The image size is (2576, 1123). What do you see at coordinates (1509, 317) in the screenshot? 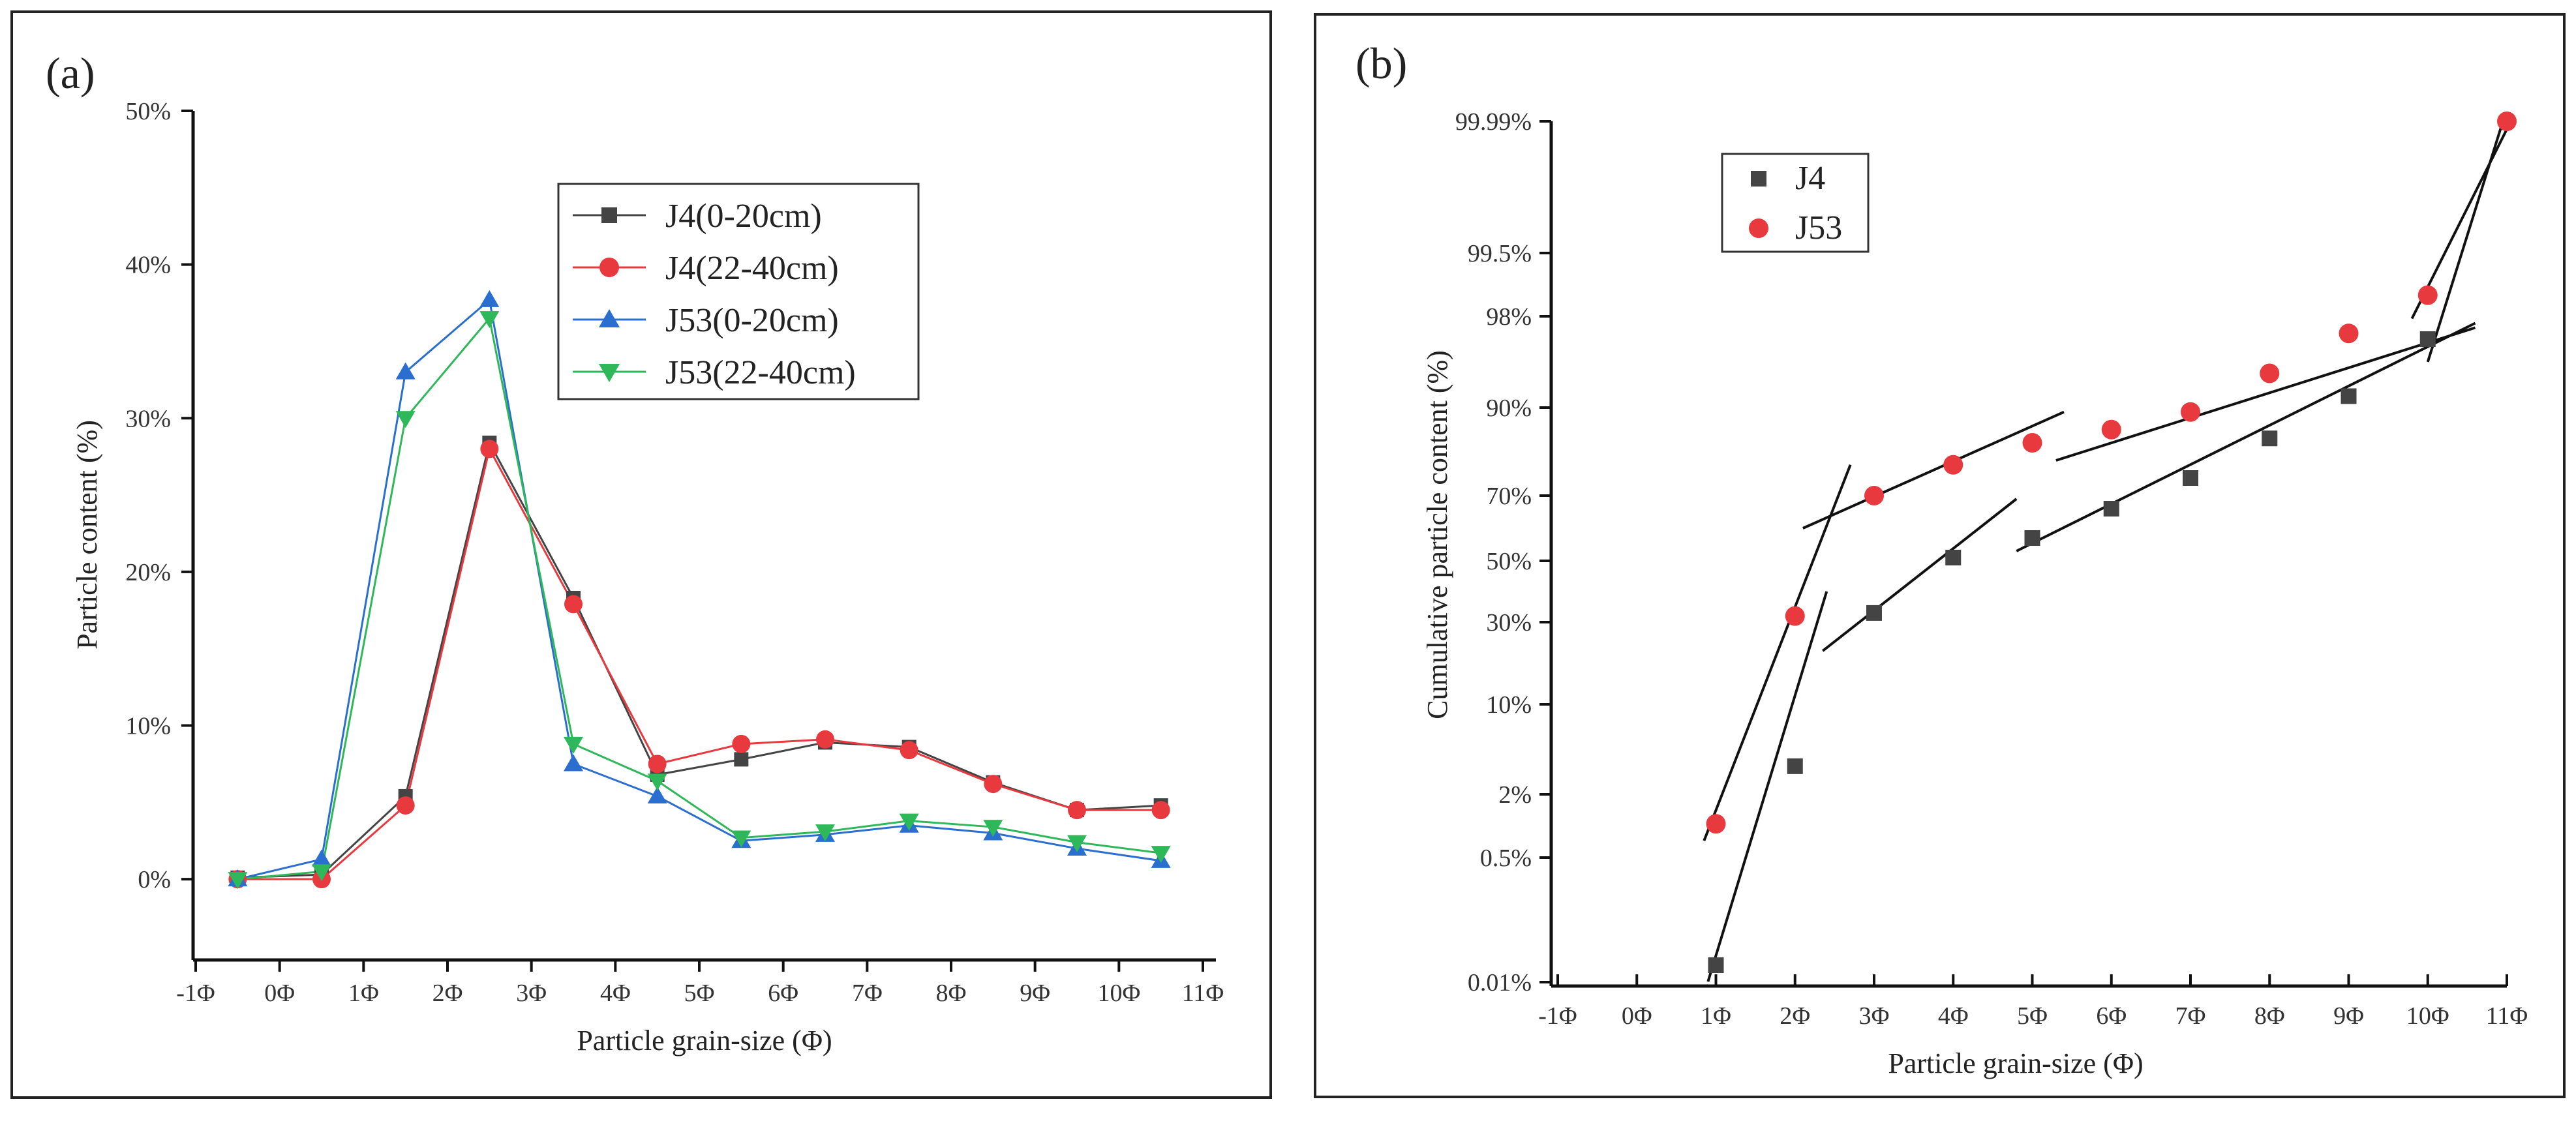
I see `chart-b-y-tick-label: 98%` at bounding box center [1509, 317].